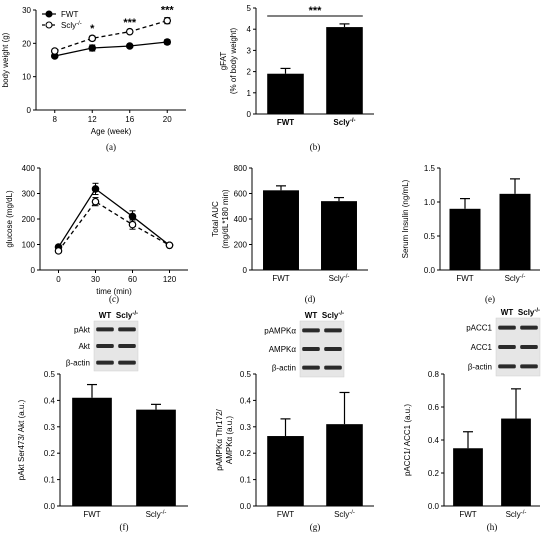  What do you see at coordinates (315, 147) in the screenshot?
I see `panel-label: (b)` at bounding box center [315, 147].